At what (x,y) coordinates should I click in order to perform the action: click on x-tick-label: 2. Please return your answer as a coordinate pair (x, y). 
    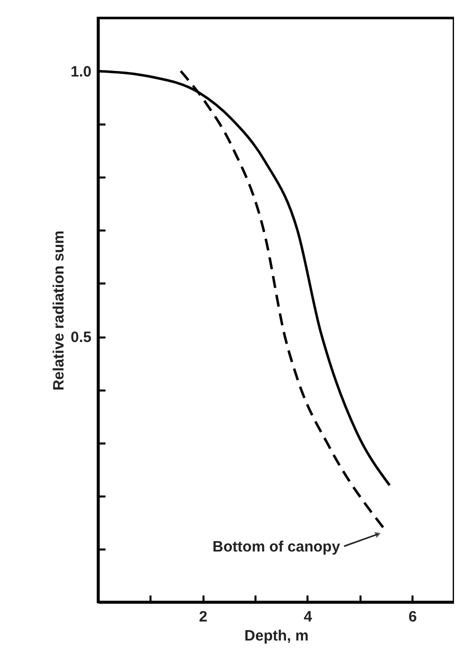
    Looking at the image, I should click on (203, 617).